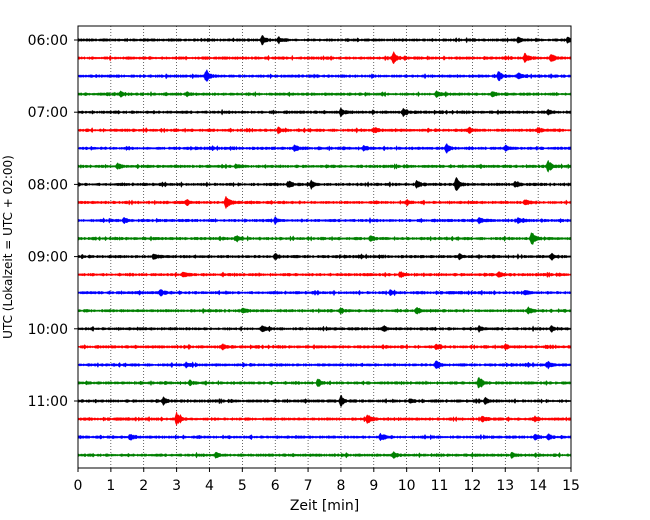 The width and height of the screenshot is (650, 520). I want to click on x-tick-label: 14, so click(538, 486).